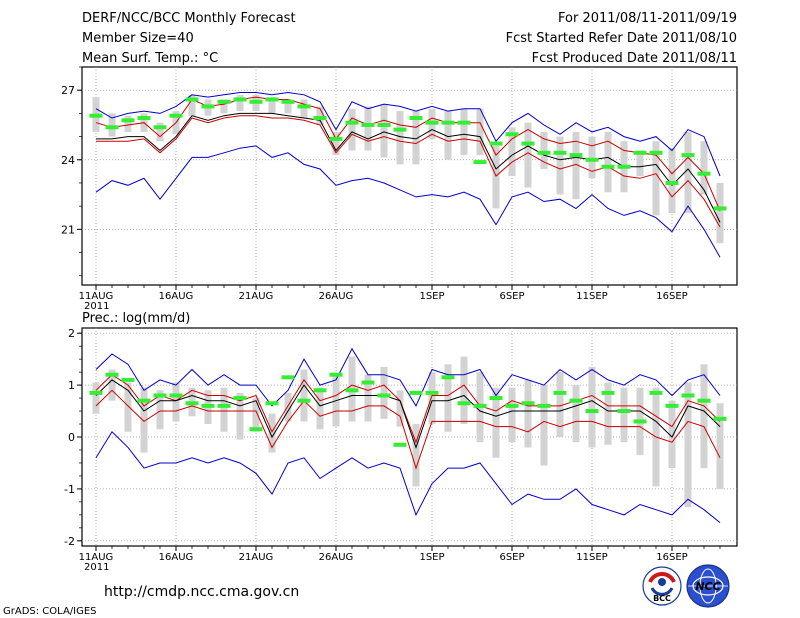 The width and height of the screenshot is (800, 618). Describe the element at coordinates (150, 58) in the screenshot. I see `variable-label: Mean Surf. Temp.: °C` at that location.